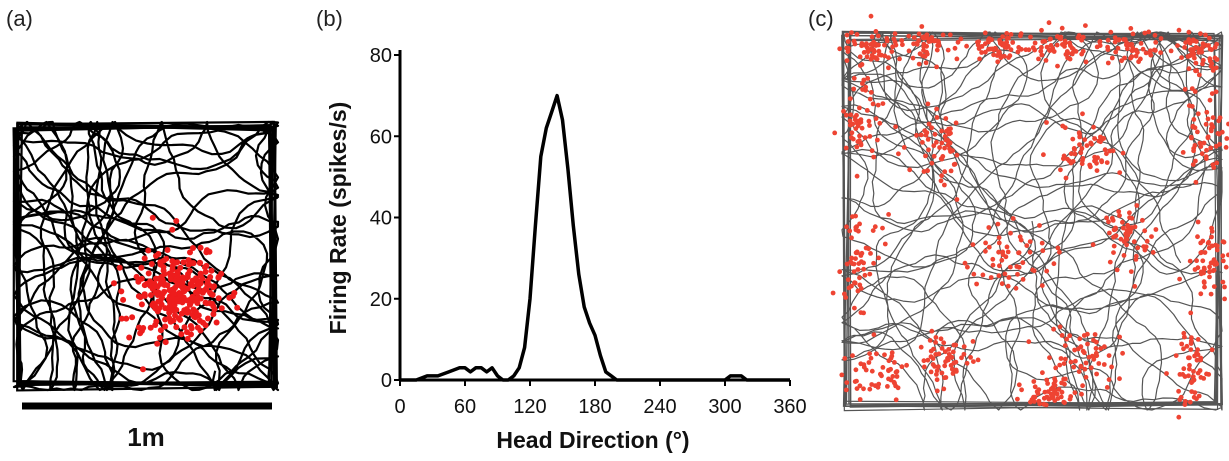  What do you see at coordinates (465, 407) in the screenshot?
I see `x-tick-label: 60` at bounding box center [465, 407].